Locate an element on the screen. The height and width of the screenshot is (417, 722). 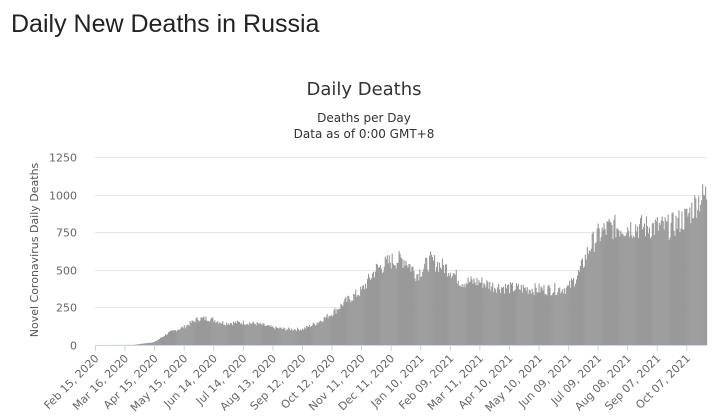
y-tick-label: 1250 is located at coordinates (63, 158).